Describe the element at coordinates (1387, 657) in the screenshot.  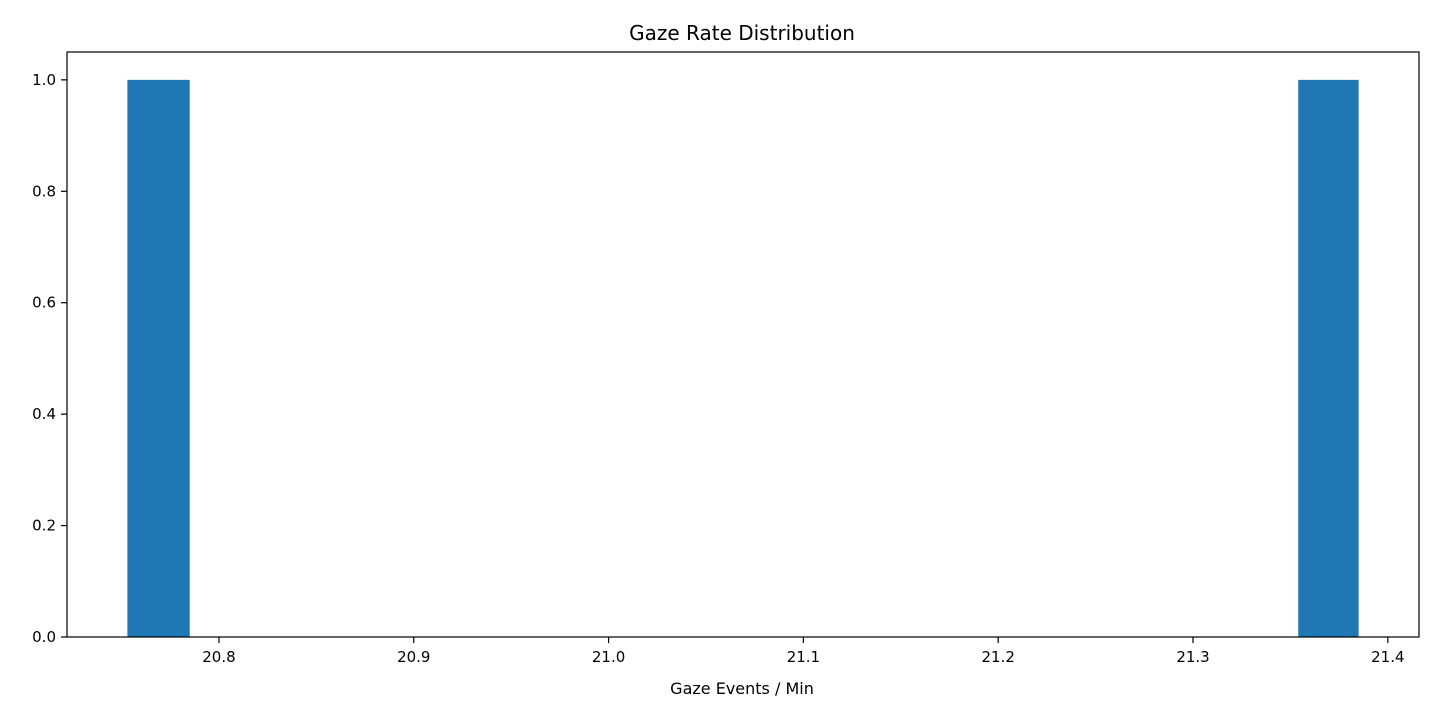
I see `x-tick-label: 21.4` at that location.